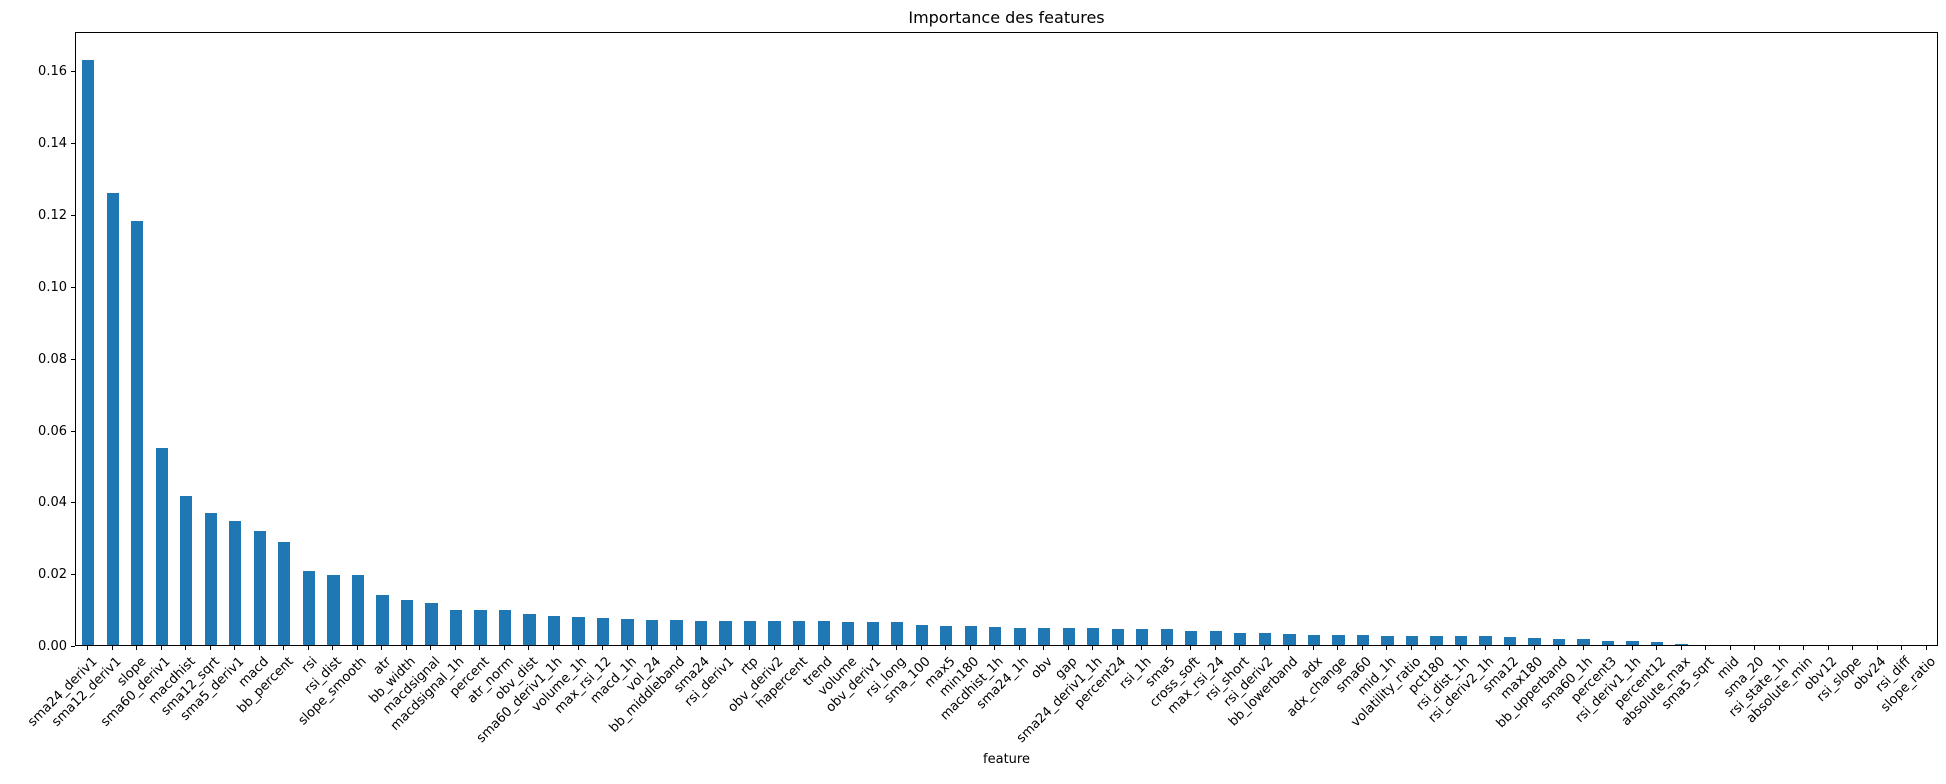 The width and height of the screenshot is (1946, 784). What do you see at coordinates (1006, 759) in the screenshot?
I see `x-axis-label: feature` at bounding box center [1006, 759].